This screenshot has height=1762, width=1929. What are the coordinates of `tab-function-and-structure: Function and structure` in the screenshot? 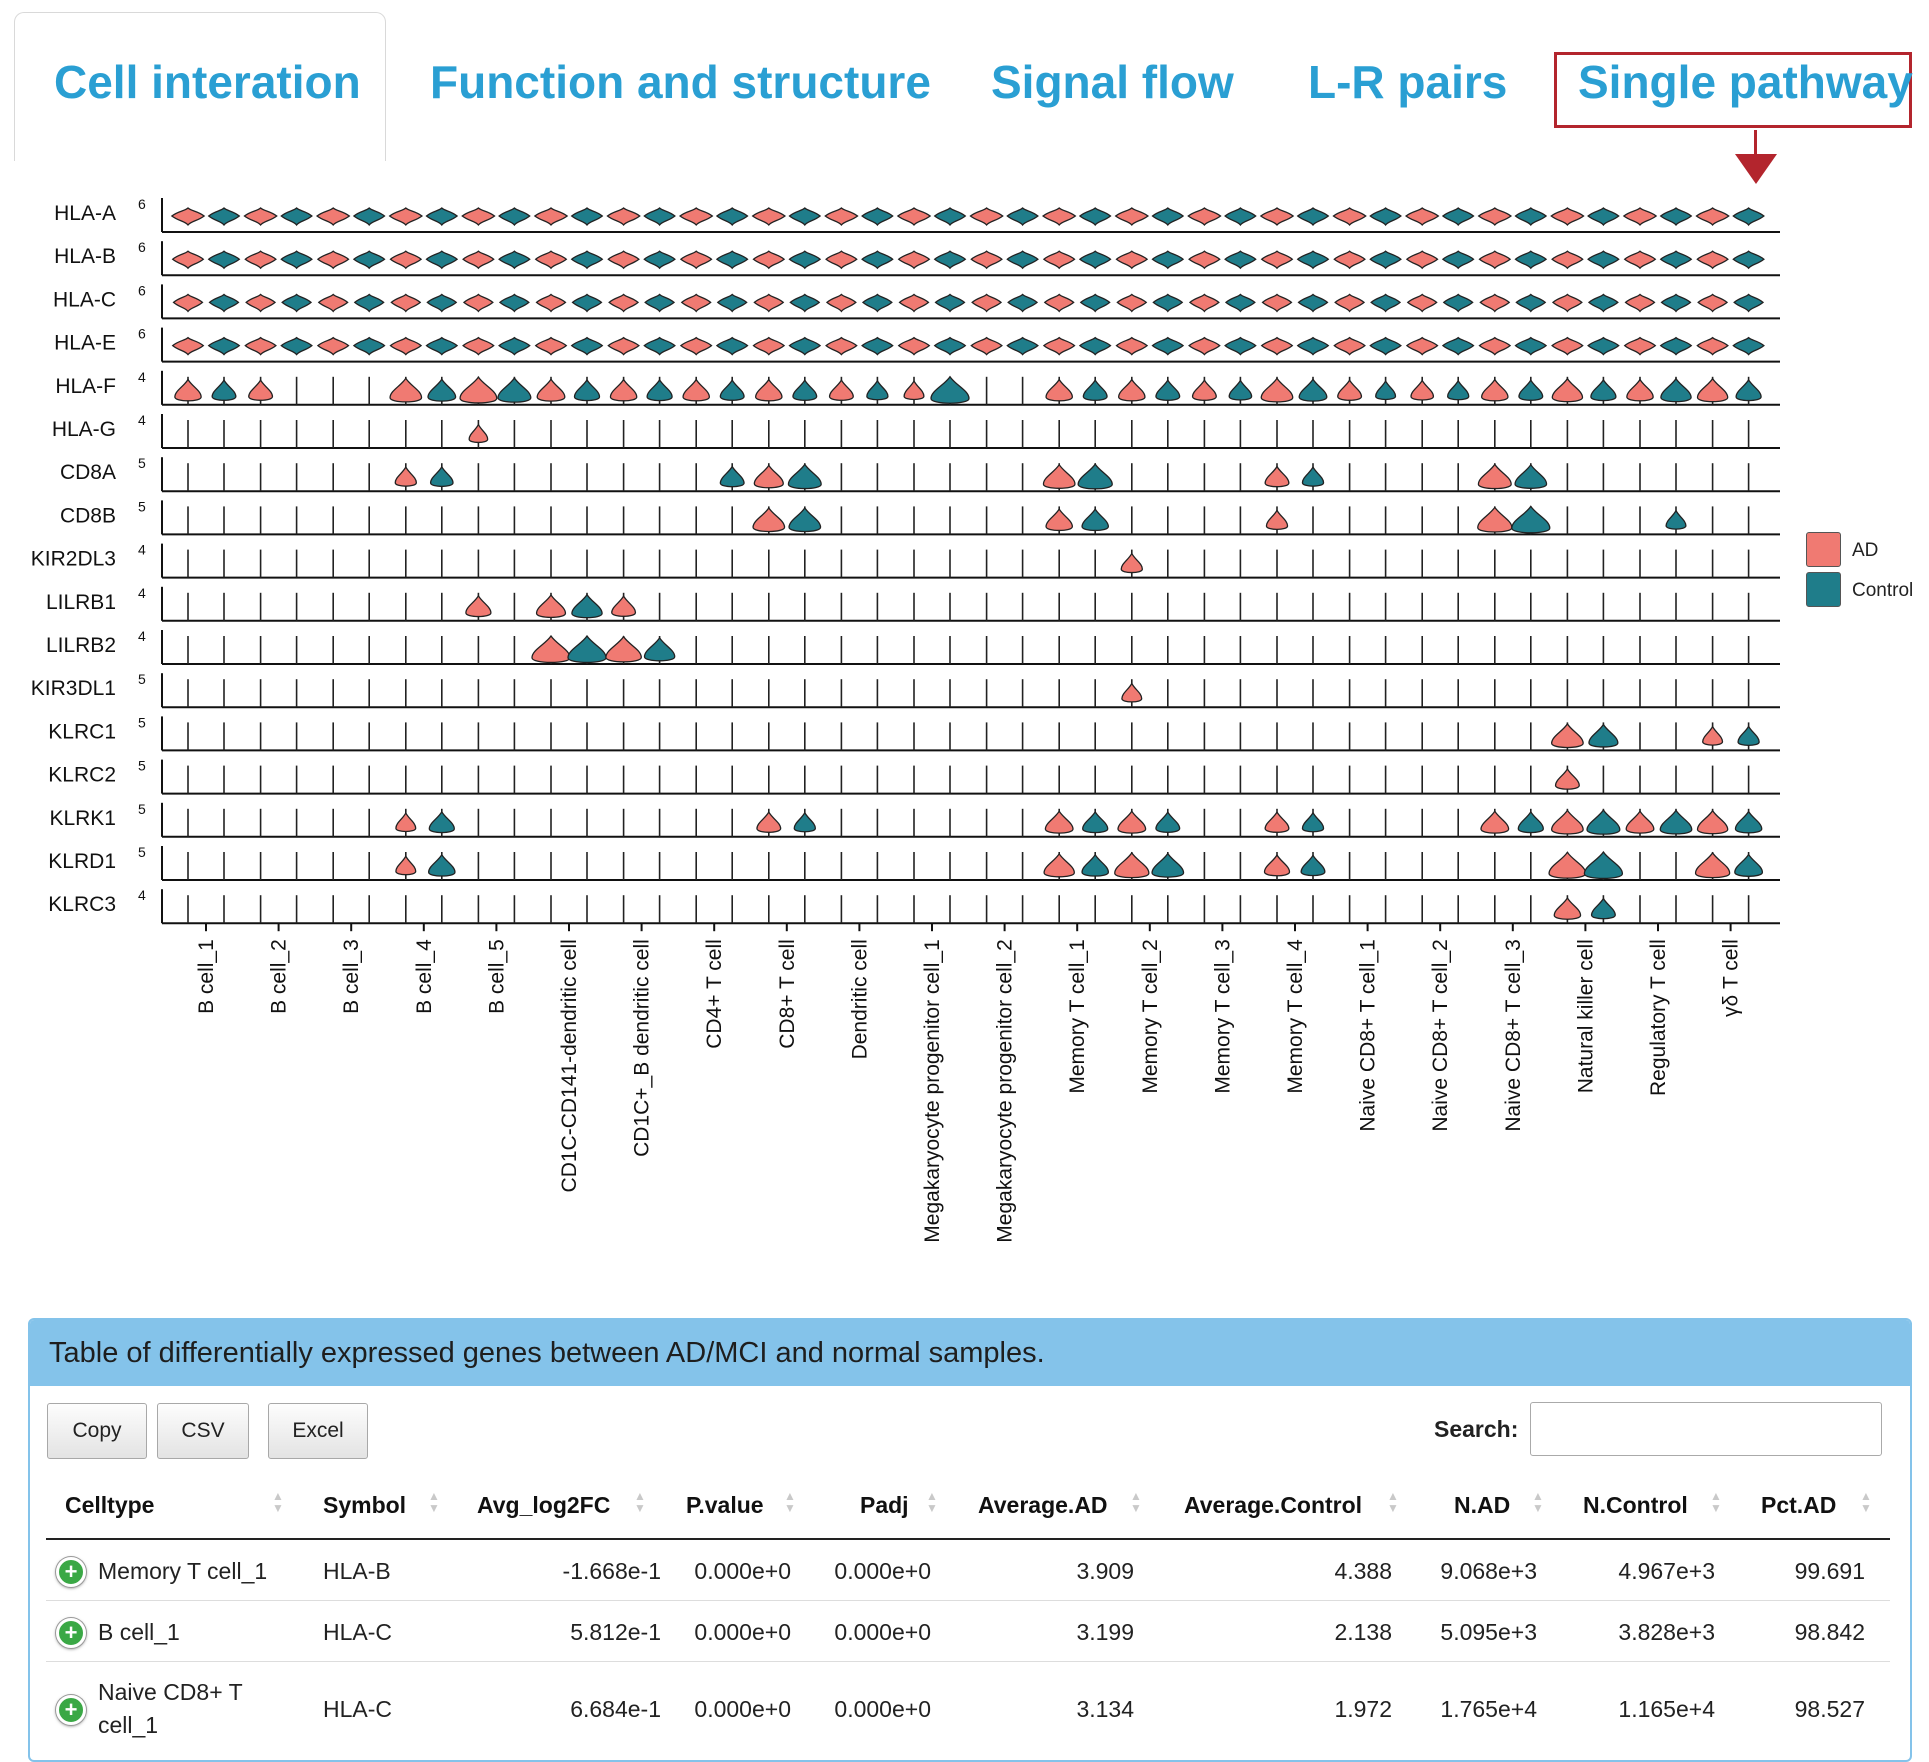 It's located at (680, 82).